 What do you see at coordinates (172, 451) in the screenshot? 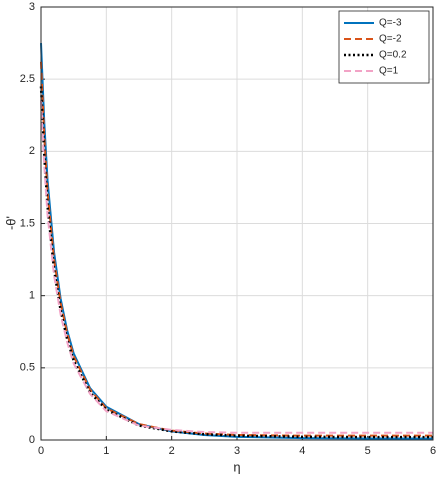
I see `x-tick-label: 2` at bounding box center [172, 451].